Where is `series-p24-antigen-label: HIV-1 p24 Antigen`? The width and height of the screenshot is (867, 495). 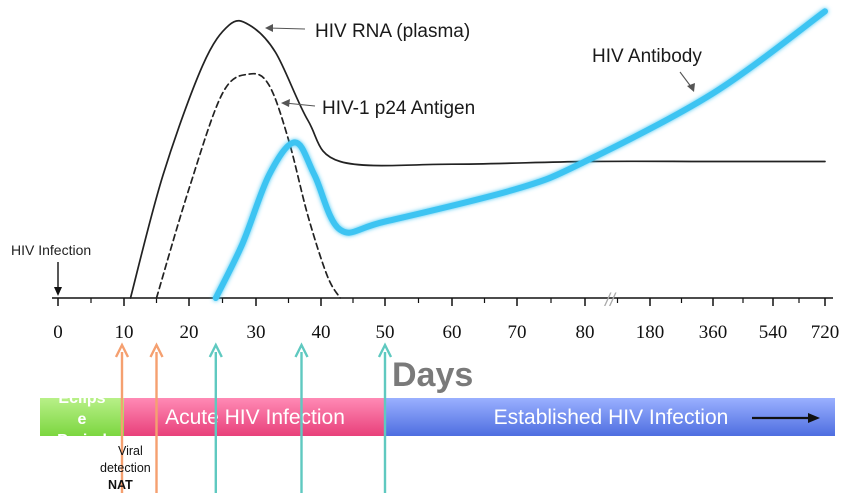 series-p24-antigen-label: HIV-1 p24 Antigen is located at coordinates (398, 108).